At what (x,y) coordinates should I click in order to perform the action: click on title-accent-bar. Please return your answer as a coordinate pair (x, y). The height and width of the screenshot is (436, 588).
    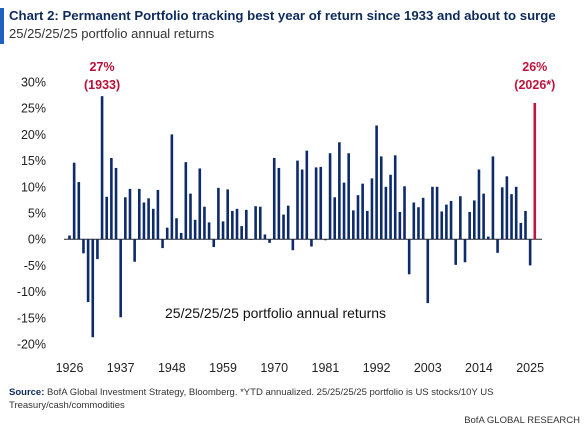
    Looking at the image, I should click on (2, 26).